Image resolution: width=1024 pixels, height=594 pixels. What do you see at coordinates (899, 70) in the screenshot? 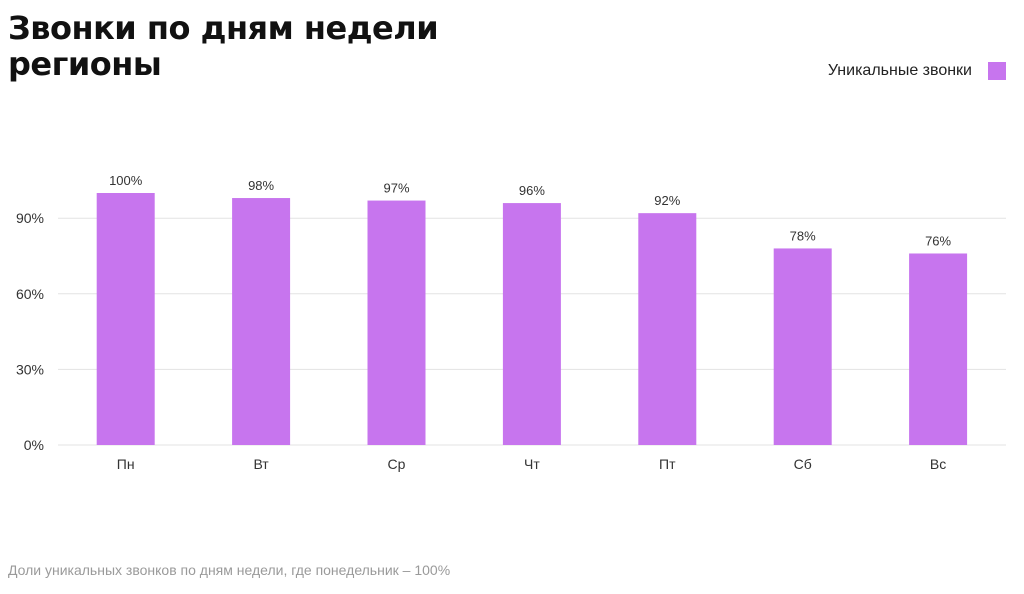
I see `legend-label: Уникальные звонки` at bounding box center [899, 70].